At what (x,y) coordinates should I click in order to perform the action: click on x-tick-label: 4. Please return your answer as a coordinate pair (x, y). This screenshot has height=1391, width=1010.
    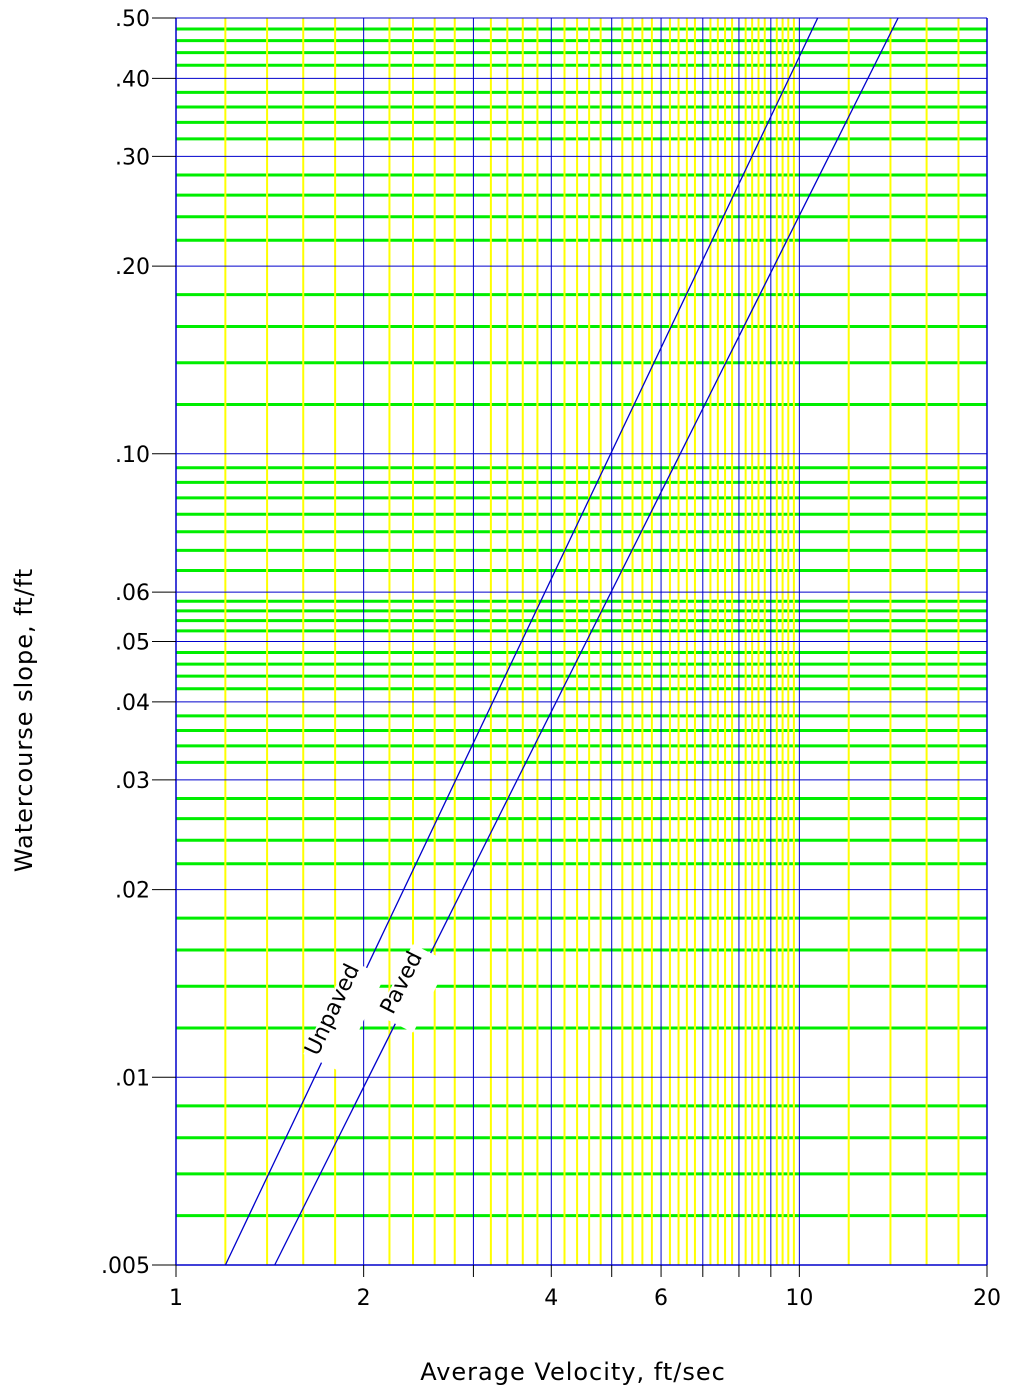
    Looking at the image, I should click on (551, 1298).